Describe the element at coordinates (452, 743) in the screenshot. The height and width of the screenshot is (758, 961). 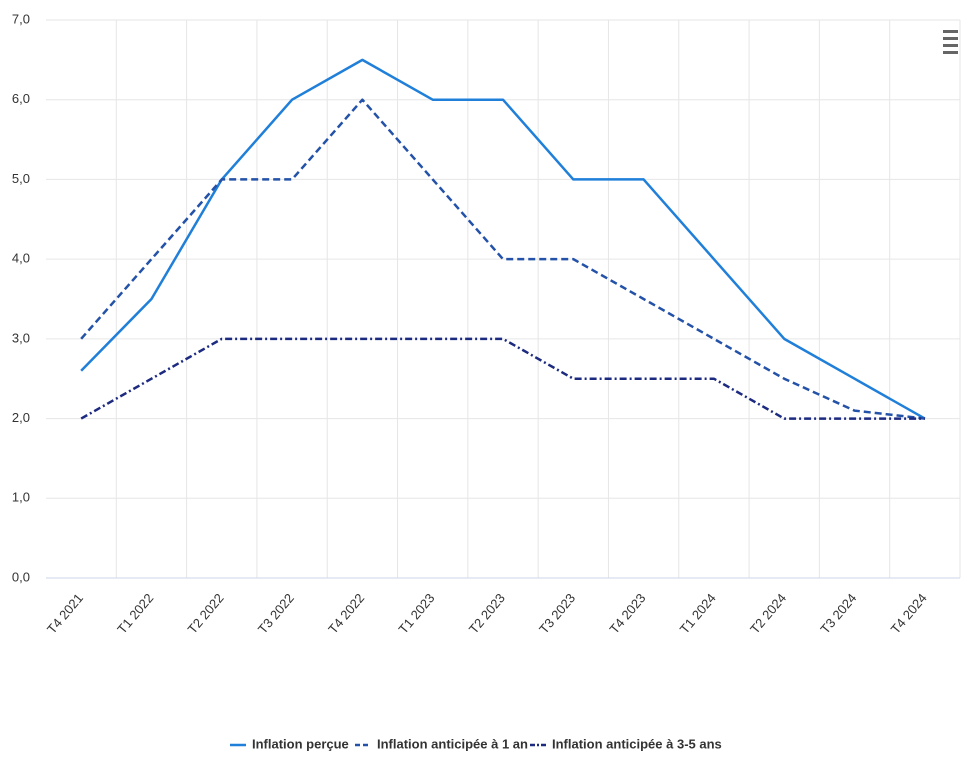
I see `legend-label: Inflation anticipée à 1 an` at that location.